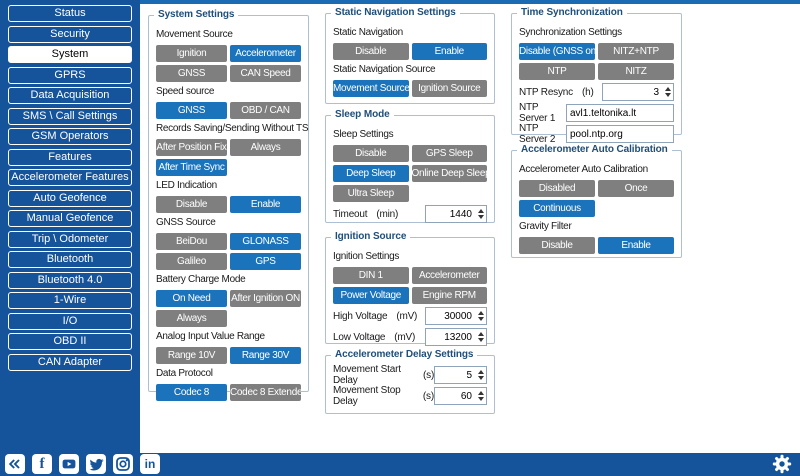 This screenshot has width=800, height=476. I want to click on sidebar-item-io: I/O, so click(70, 321).